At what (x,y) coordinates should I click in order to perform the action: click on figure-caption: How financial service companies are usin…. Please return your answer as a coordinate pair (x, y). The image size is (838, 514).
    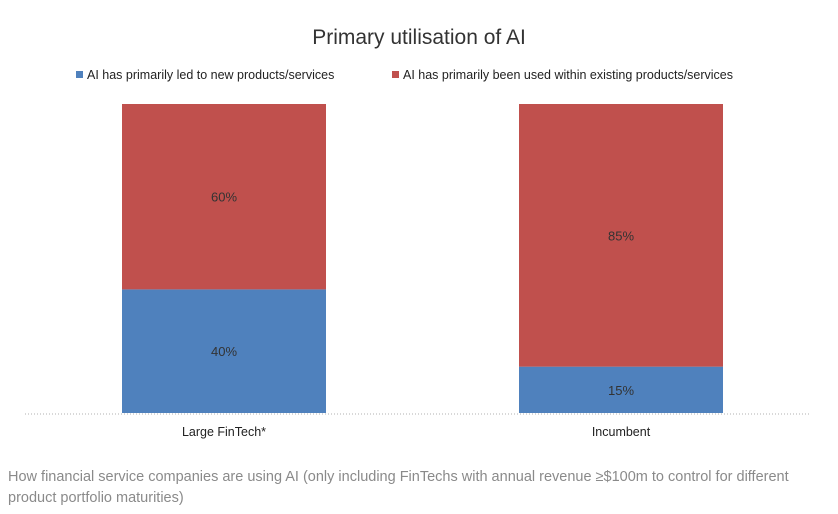
    Looking at the image, I should click on (398, 487).